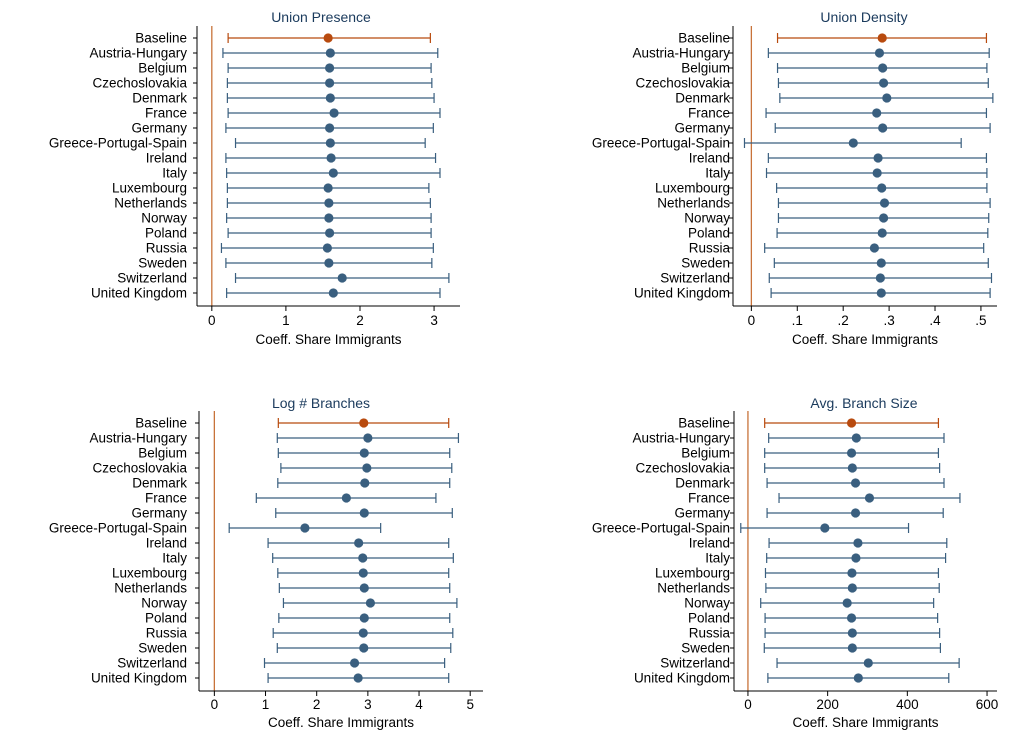 The height and width of the screenshot is (733, 1015). I want to click on y-tick-label: United Kingdom, so click(682, 293).